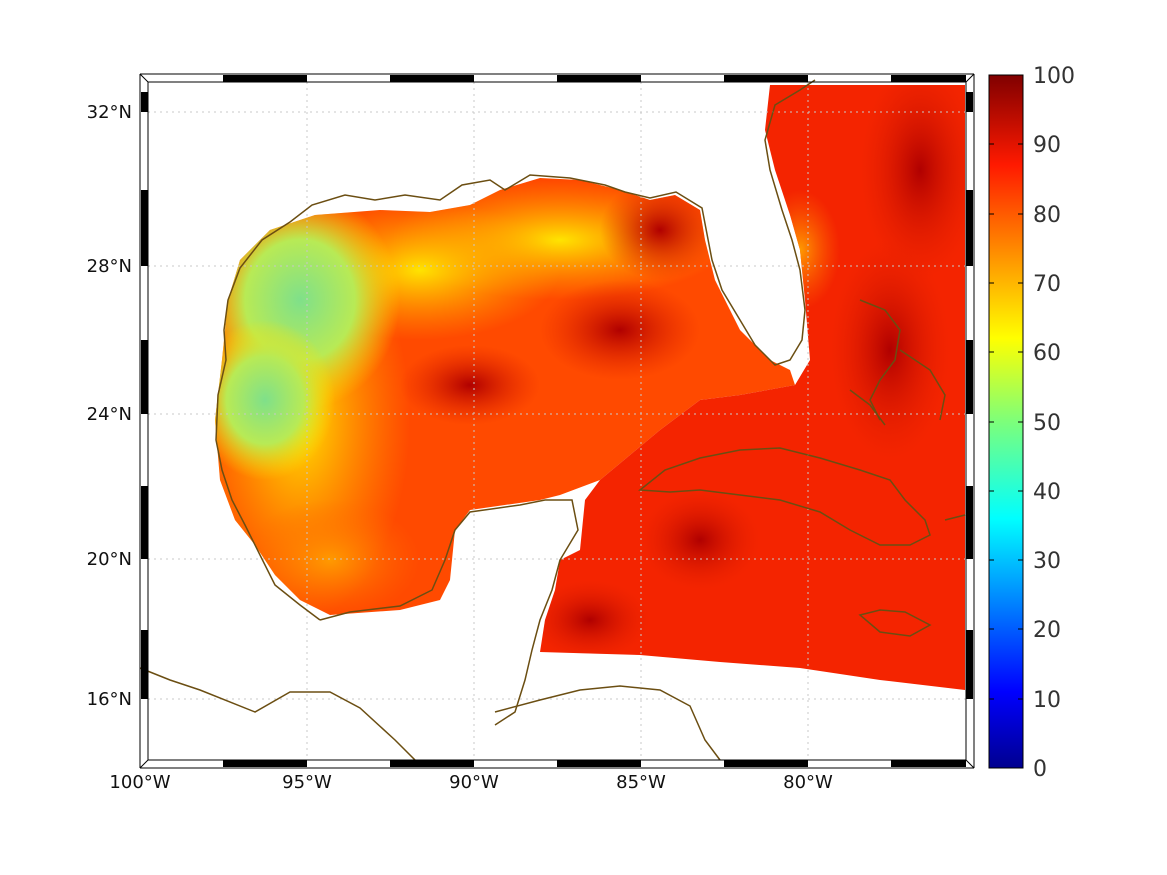 The height and width of the screenshot is (875, 1167). I want to click on colorbar-tick-label: 20, so click(1047, 630).